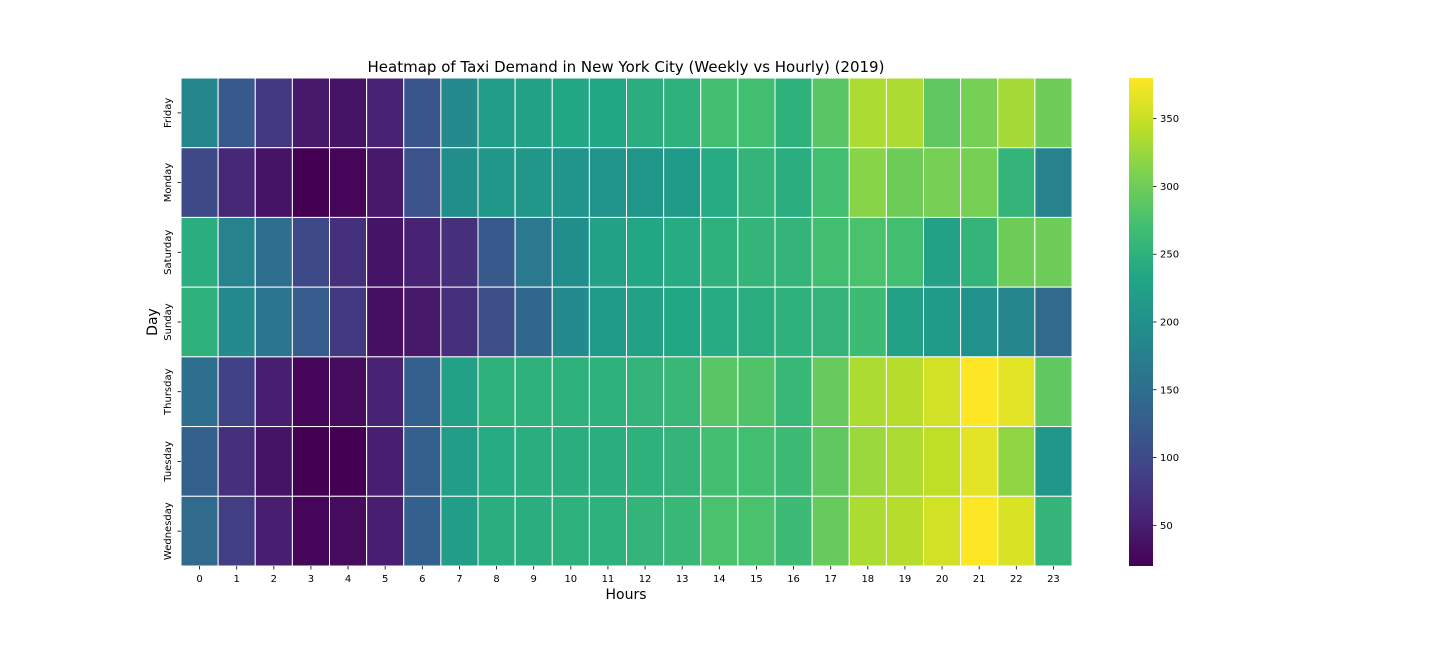  Describe the element at coordinates (1169, 255) in the screenshot. I see `colorbar-tick-label: 250` at that location.